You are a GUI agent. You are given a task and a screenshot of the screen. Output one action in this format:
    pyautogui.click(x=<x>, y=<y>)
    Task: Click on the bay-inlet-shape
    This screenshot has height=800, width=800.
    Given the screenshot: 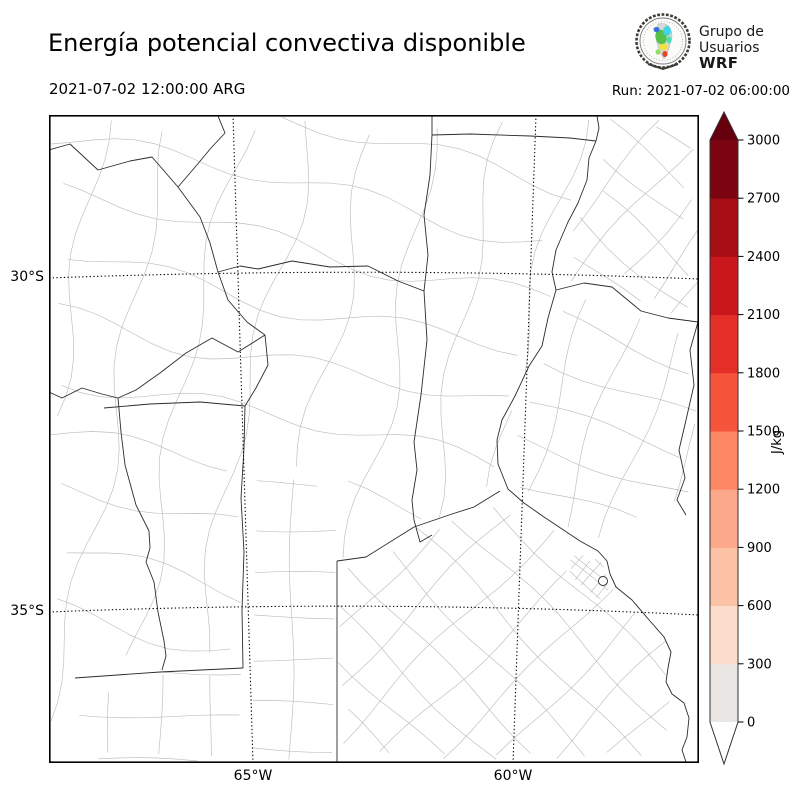 What is the action you would take?
    pyautogui.click(x=603, y=581)
    